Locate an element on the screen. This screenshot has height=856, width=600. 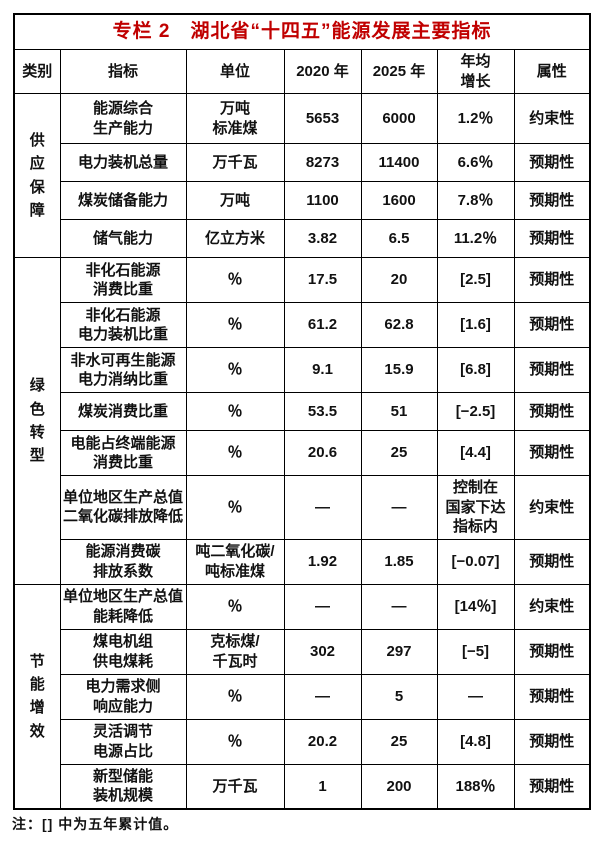
cell-indicator: 储气能力 is located at coordinates (123, 238).